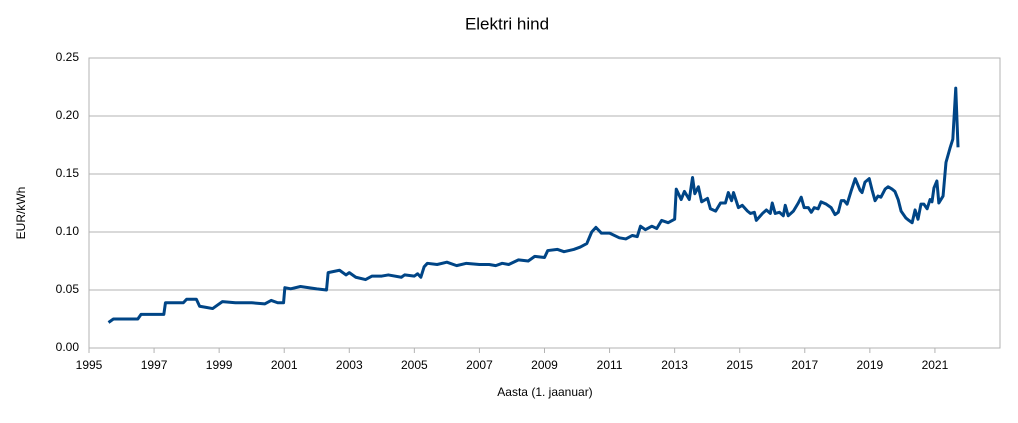 The height and width of the screenshot is (423, 1018). Describe the element at coordinates (674, 365) in the screenshot. I see `x-tick-label: 2013` at that location.